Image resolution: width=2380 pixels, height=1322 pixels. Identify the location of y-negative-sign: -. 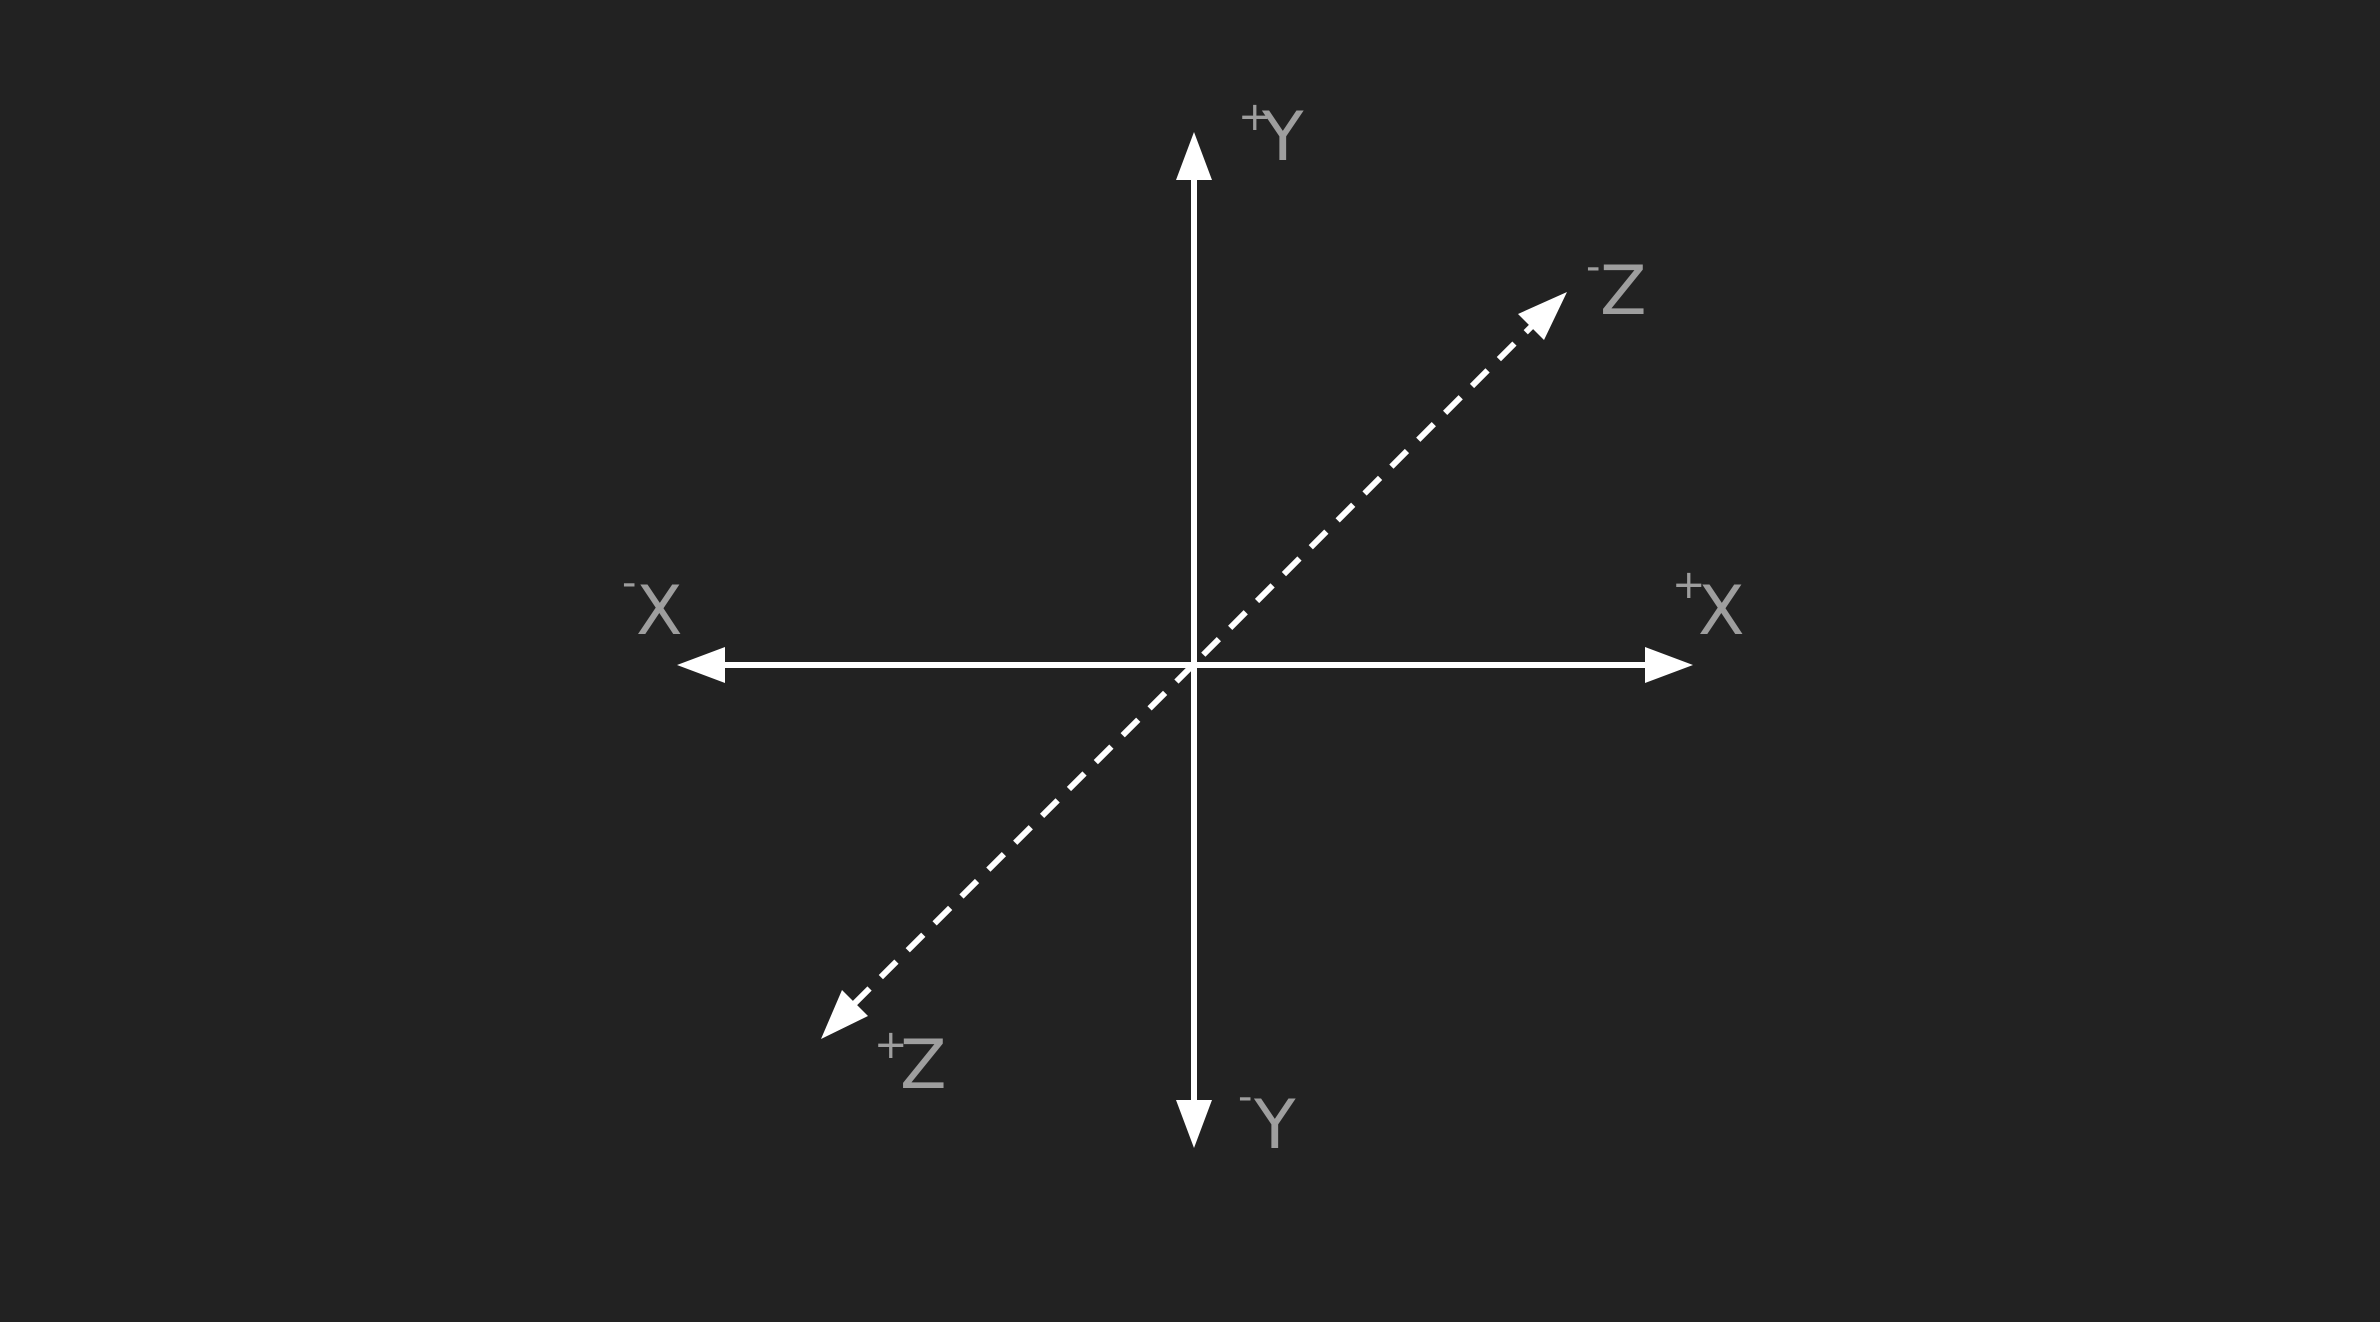
(1245, 1097).